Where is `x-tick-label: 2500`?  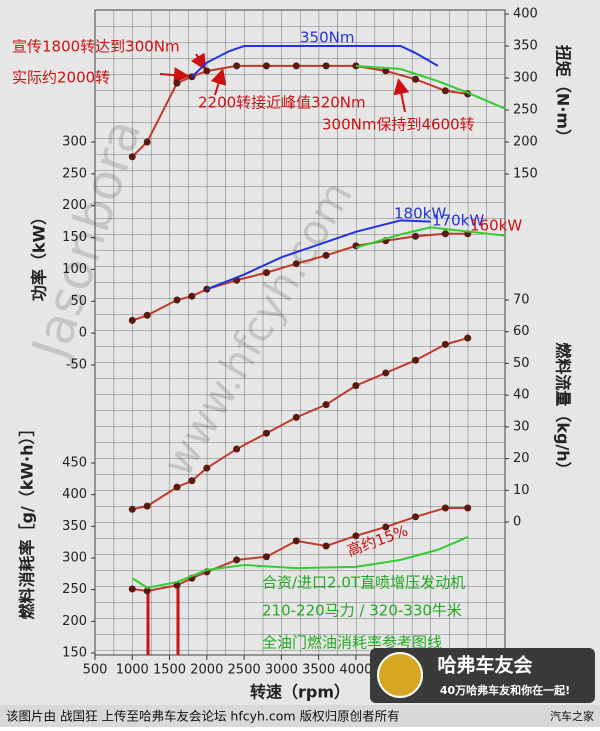 x-tick-label: 2500 is located at coordinates (244, 670).